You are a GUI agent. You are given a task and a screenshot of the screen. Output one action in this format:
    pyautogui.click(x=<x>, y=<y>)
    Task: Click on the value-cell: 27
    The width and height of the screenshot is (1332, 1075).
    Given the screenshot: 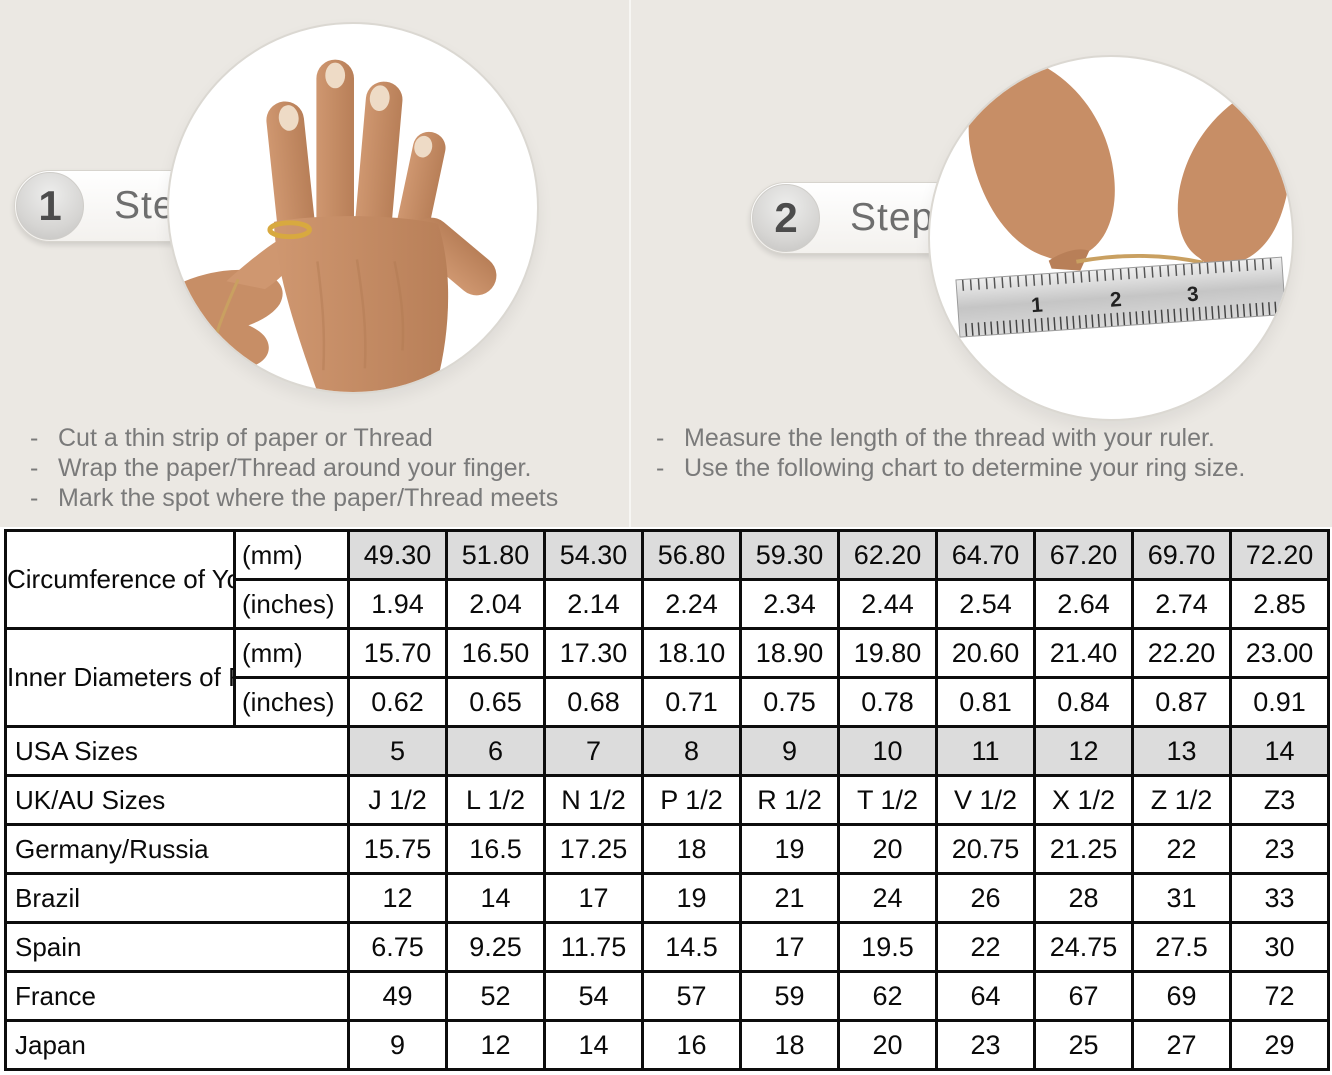 What is the action you would take?
    pyautogui.click(x=1181, y=1045)
    